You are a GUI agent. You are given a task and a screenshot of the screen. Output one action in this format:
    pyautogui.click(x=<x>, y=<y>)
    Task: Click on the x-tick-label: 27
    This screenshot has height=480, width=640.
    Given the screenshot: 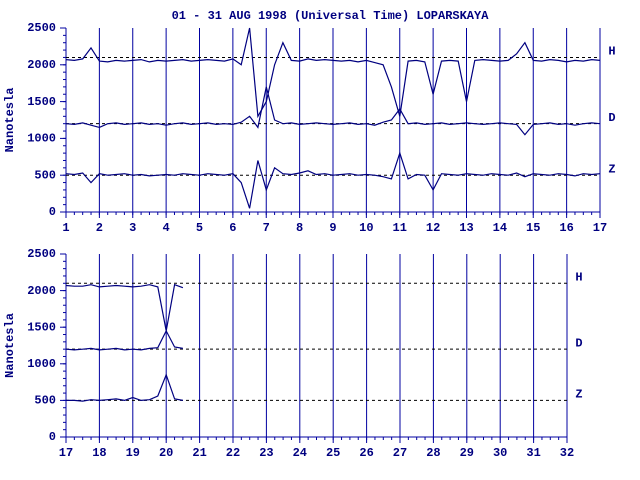 What is the action you would take?
    pyautogui.click(x=400, y=453)
    